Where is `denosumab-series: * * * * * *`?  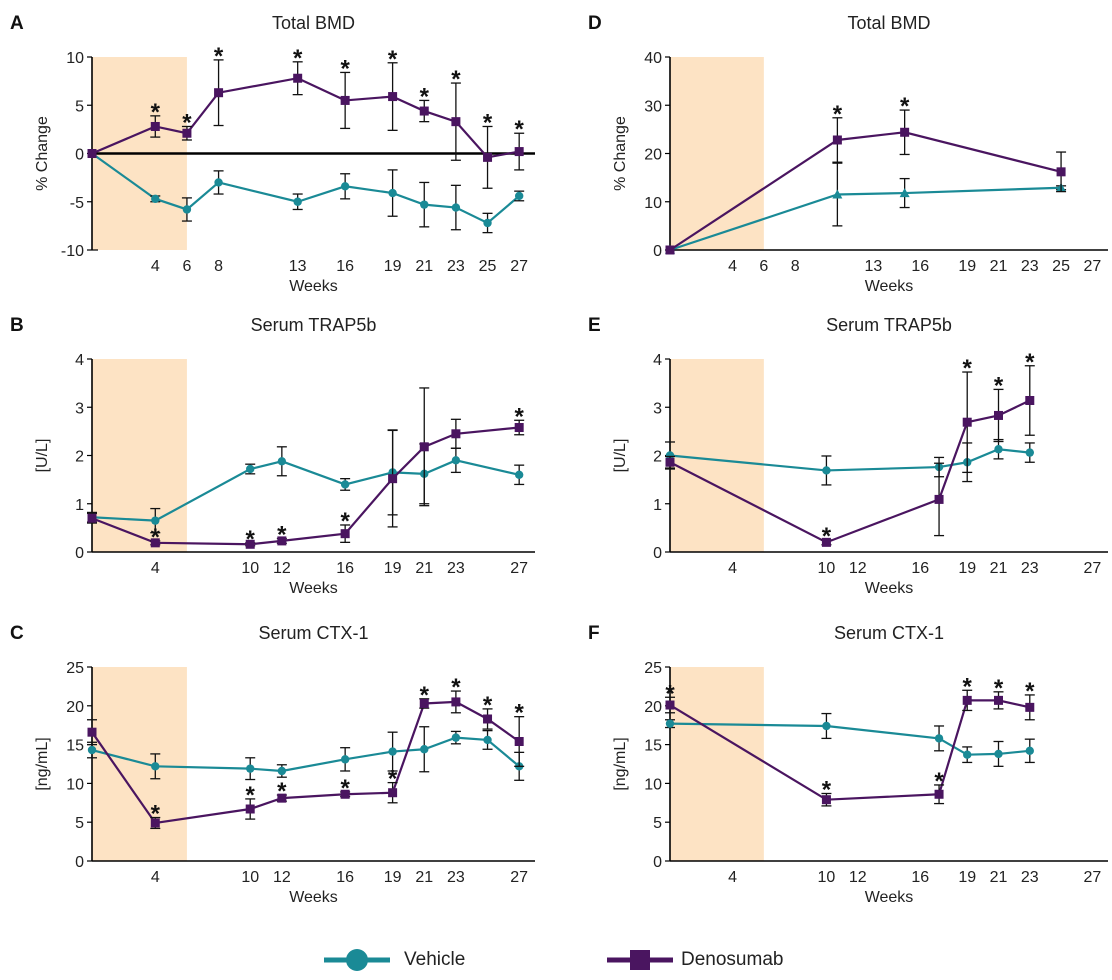 denosumab-series: * * * * * * is located at coordinates (850, 740).